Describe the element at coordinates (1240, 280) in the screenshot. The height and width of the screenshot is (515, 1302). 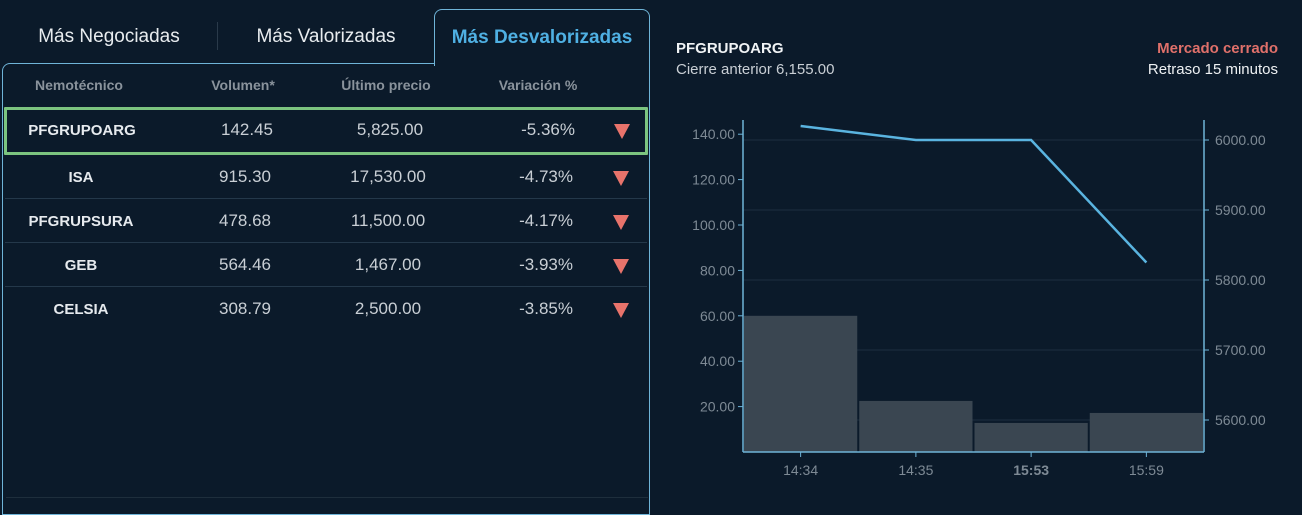
I see `svg-text: 5800.00` at that location.